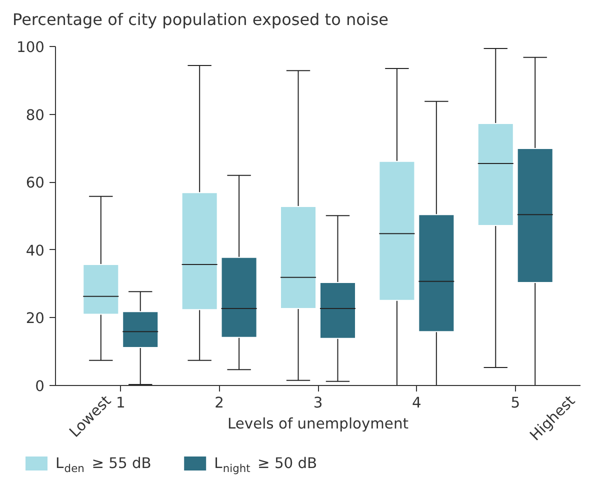  I want to click on x-tick-label: 2, so click(219, 403).